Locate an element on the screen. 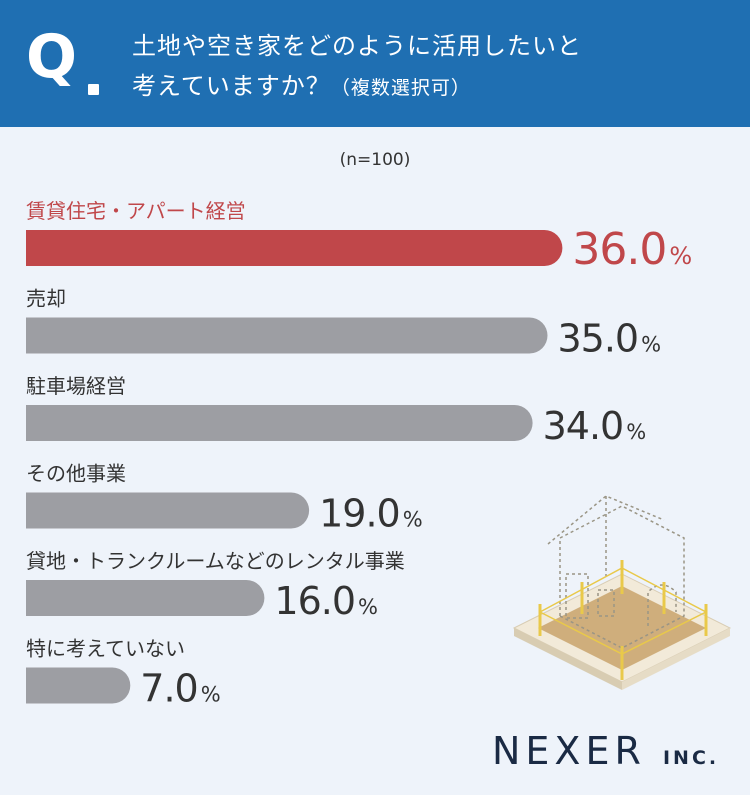 The image size is (750, 795). category-label: 賃貸住宅・アパート経営 is located at coordinates (136, 211).